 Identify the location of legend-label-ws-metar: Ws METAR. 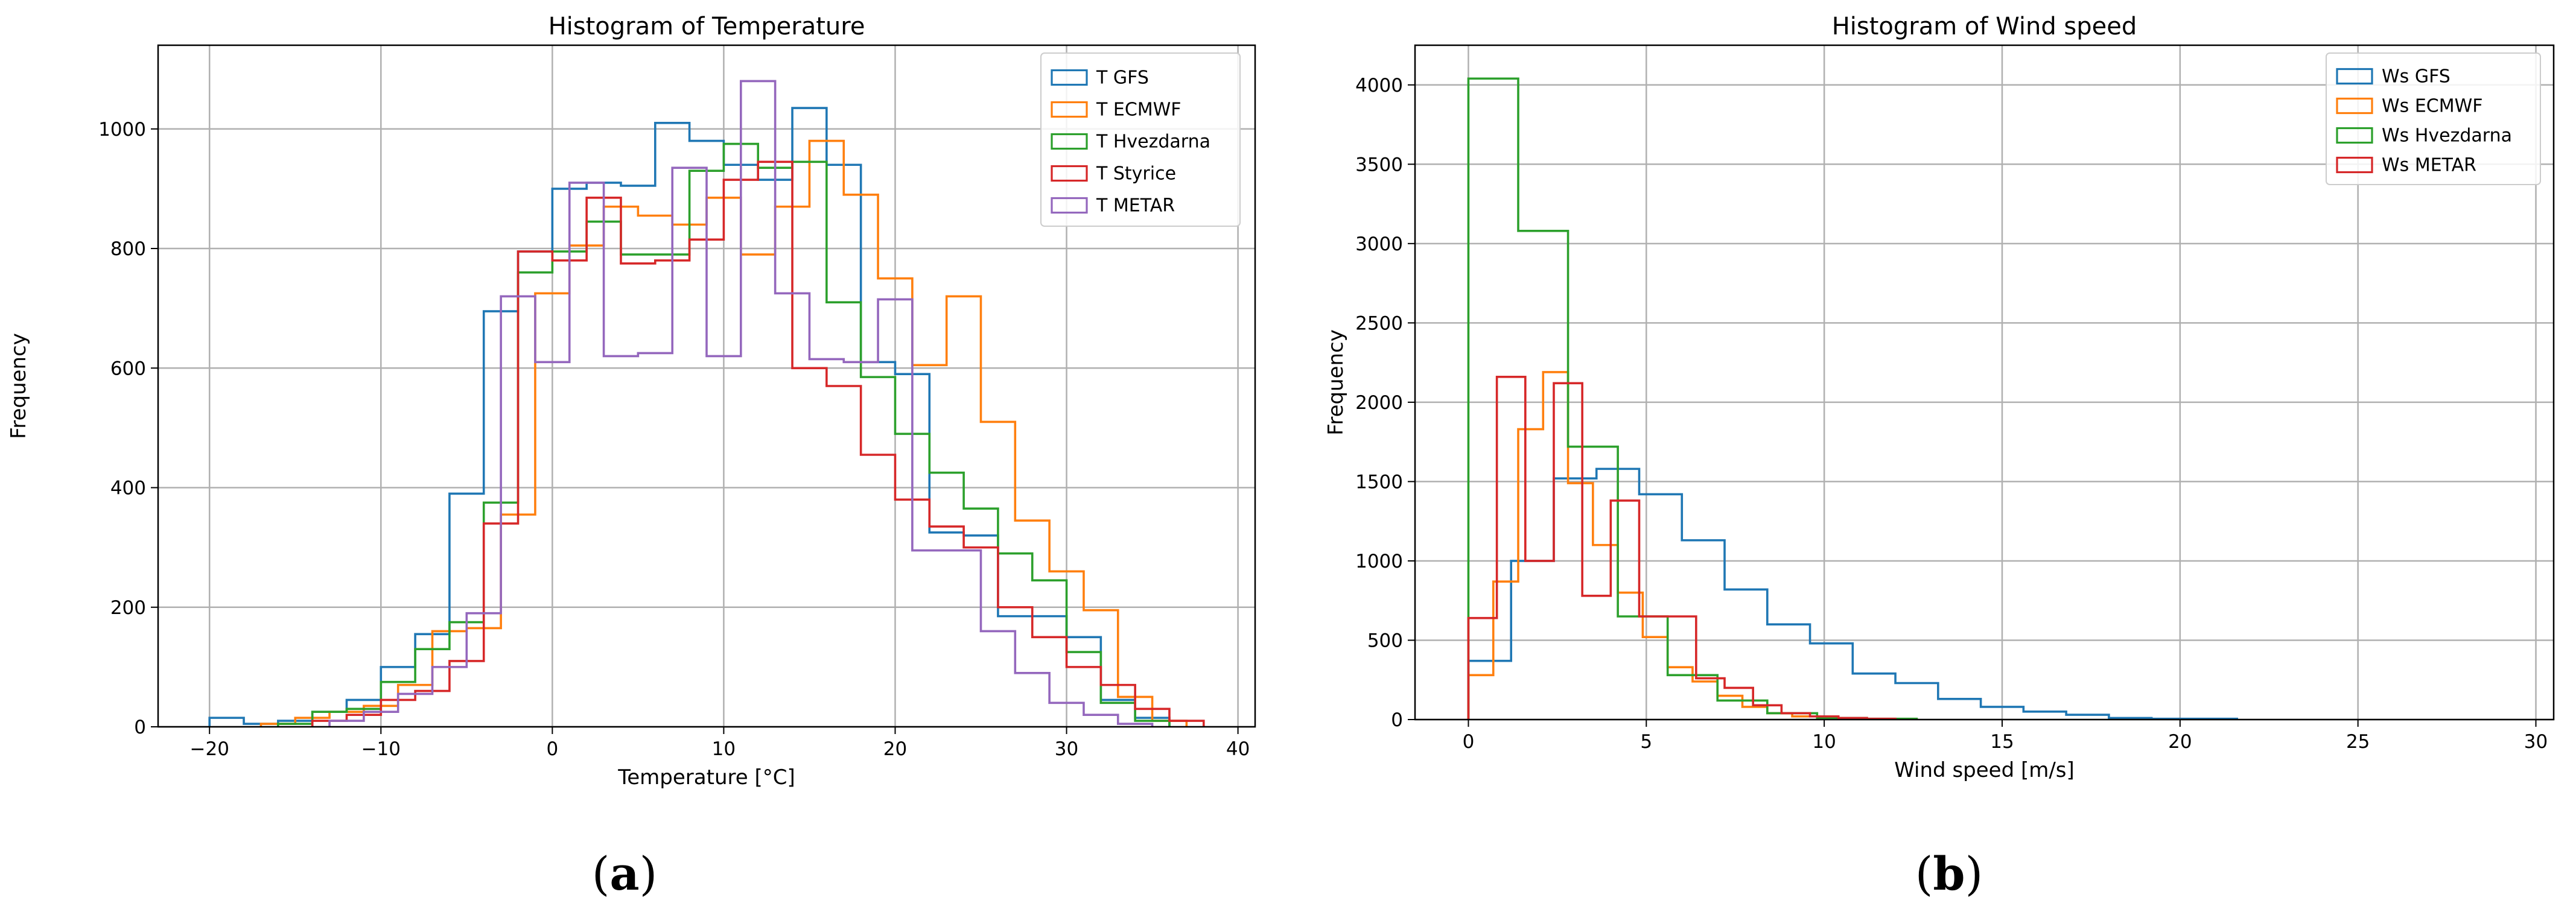
(2429, 166).